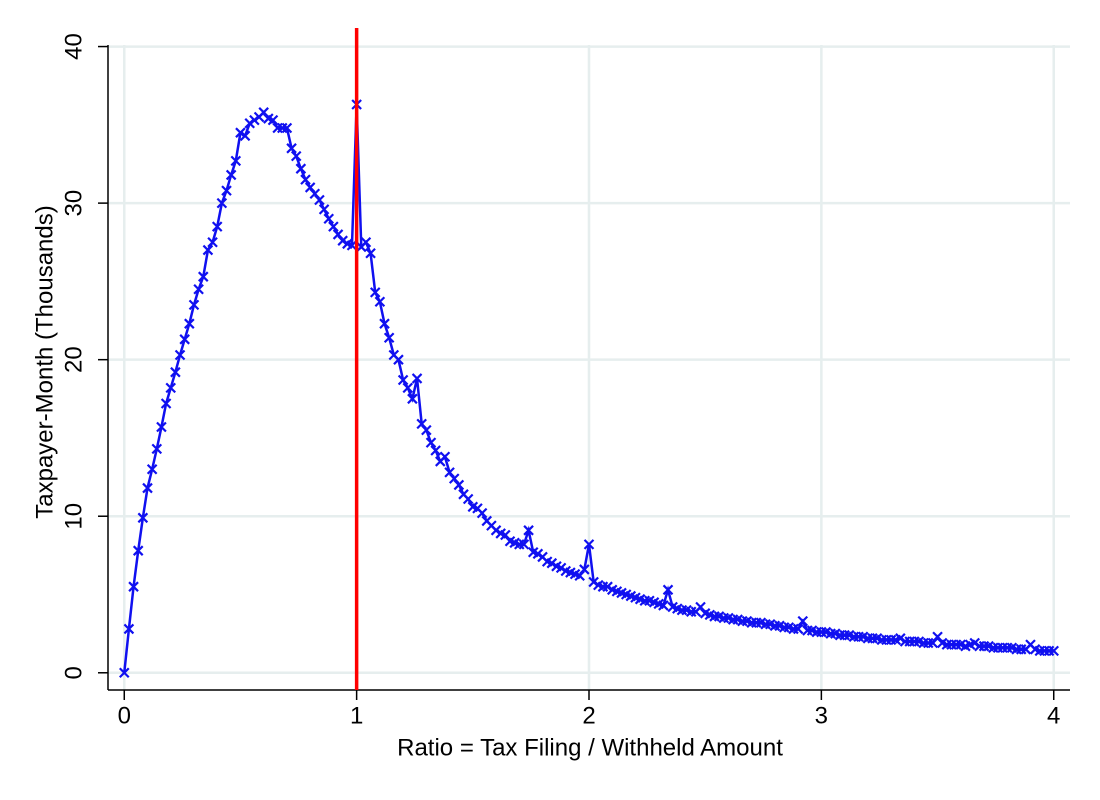 The width and height of the screenshot is (1100, 800). Describe the element at coordinates (73, 516) in the screenshot. I see `y-tick-label: 10` at that location.